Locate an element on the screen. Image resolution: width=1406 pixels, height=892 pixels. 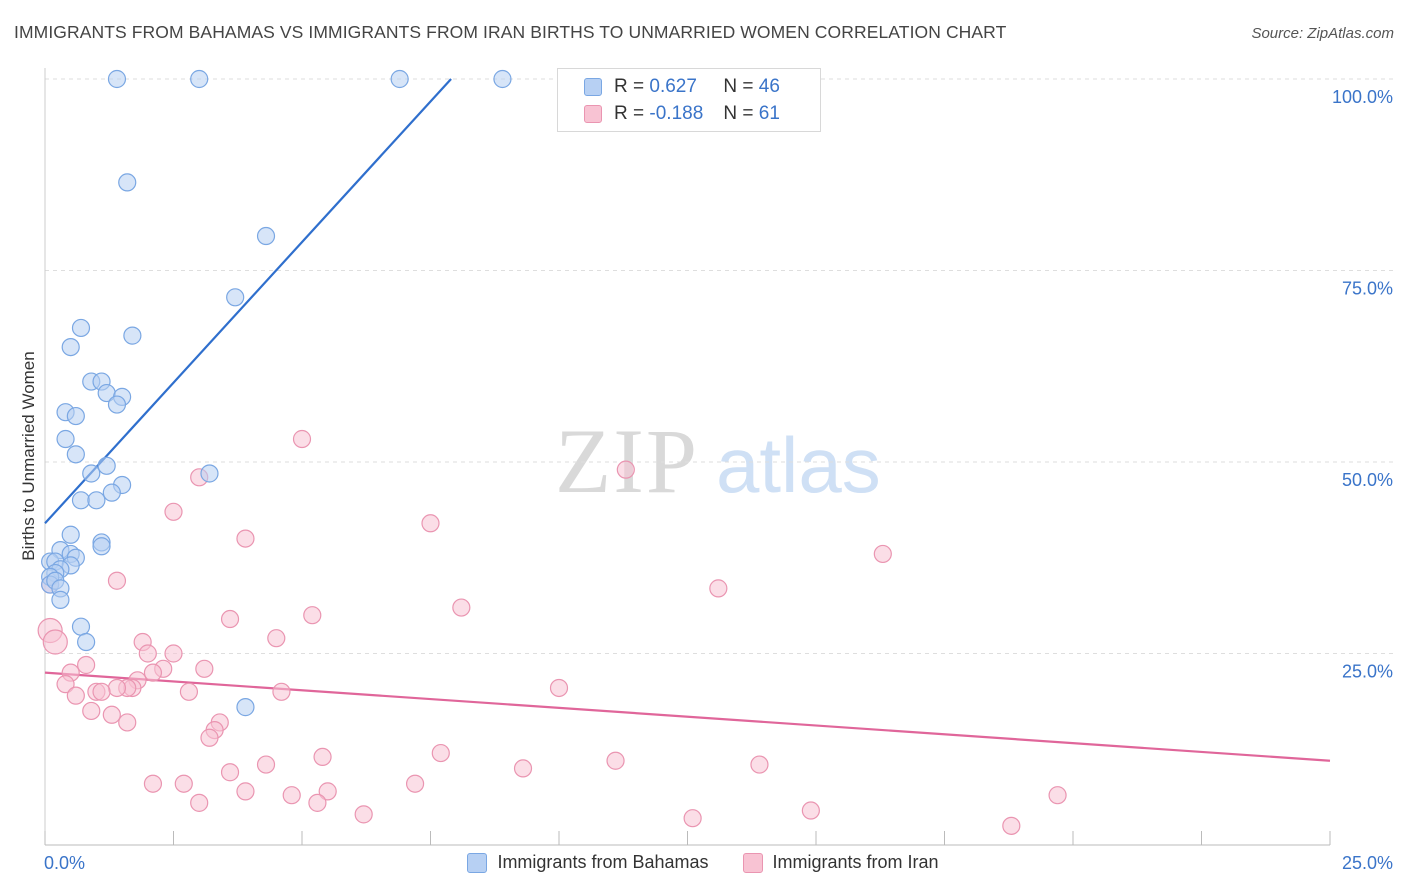
n-label: N = is located at coordinates (738, 113).